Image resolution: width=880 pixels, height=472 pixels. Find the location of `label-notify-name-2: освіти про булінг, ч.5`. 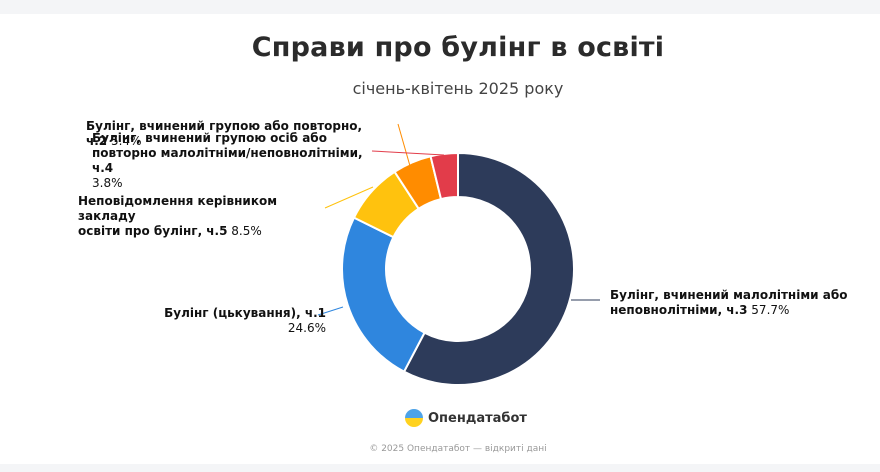

label-notify-name-2: освіти про булінг, ч.5 is located at coordinates (153, 231).